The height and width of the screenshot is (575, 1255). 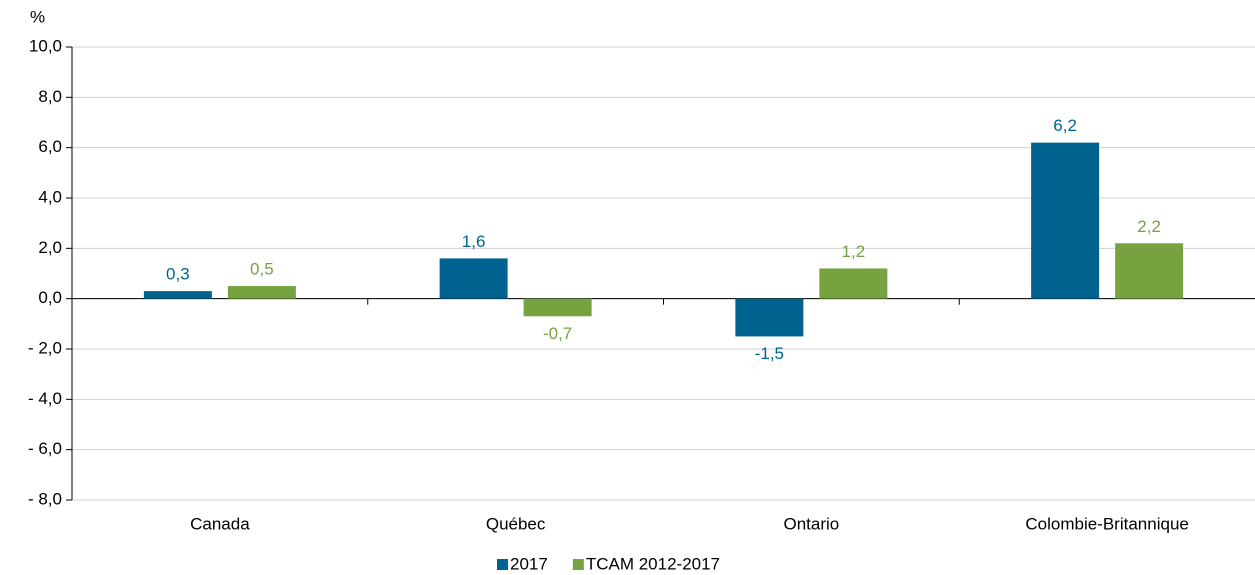 I want to click on x-tick-label: Colombie-Britannique, so click(x=1106, y=523).